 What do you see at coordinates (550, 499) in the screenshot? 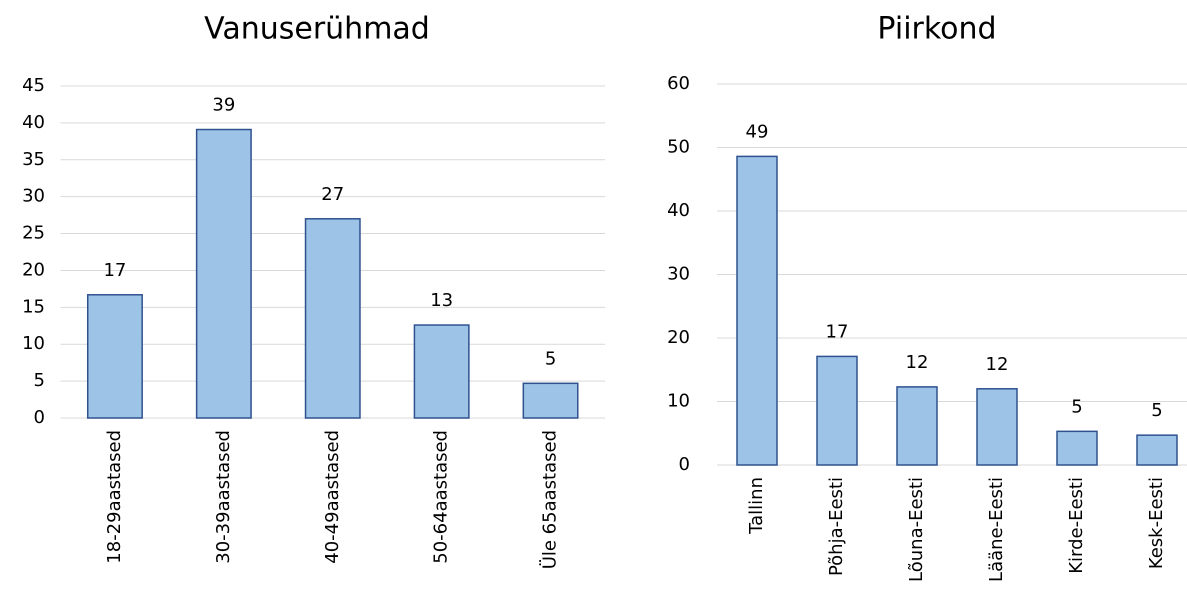
I see `x-tick-label: Üle 65aastased` at bounding box center [550, 499].